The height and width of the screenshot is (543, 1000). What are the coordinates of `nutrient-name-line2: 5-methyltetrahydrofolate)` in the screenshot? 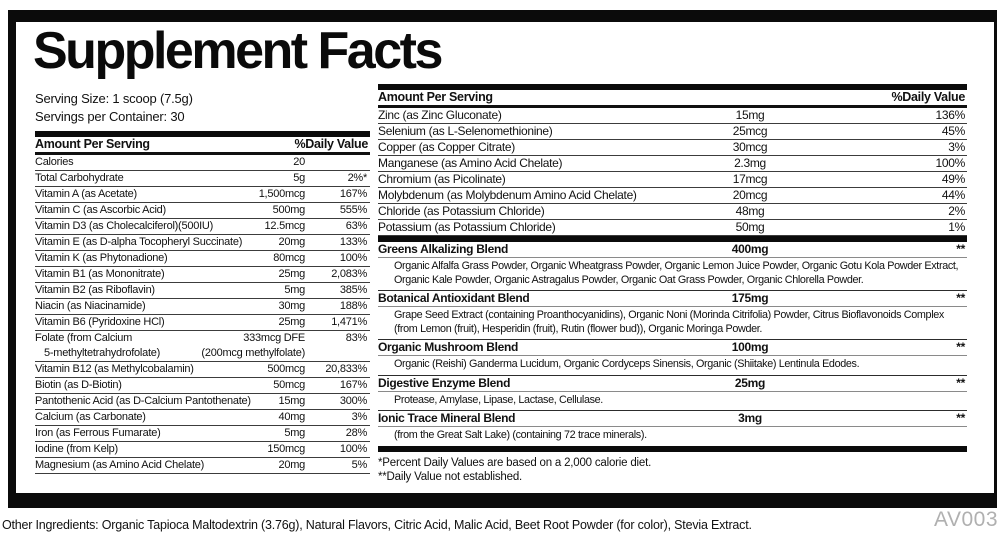 It's located at (102, 353).